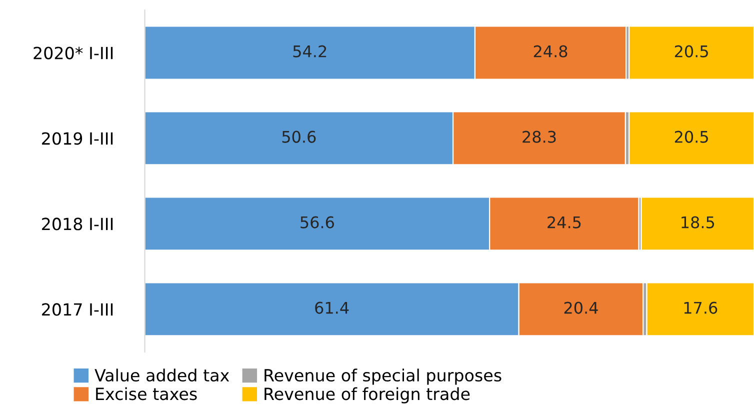  What do you see at coordinates (77, 138) in the screenshot?
I see `y-tick-label: 2019 I-III` at bounding box center [77, 138].